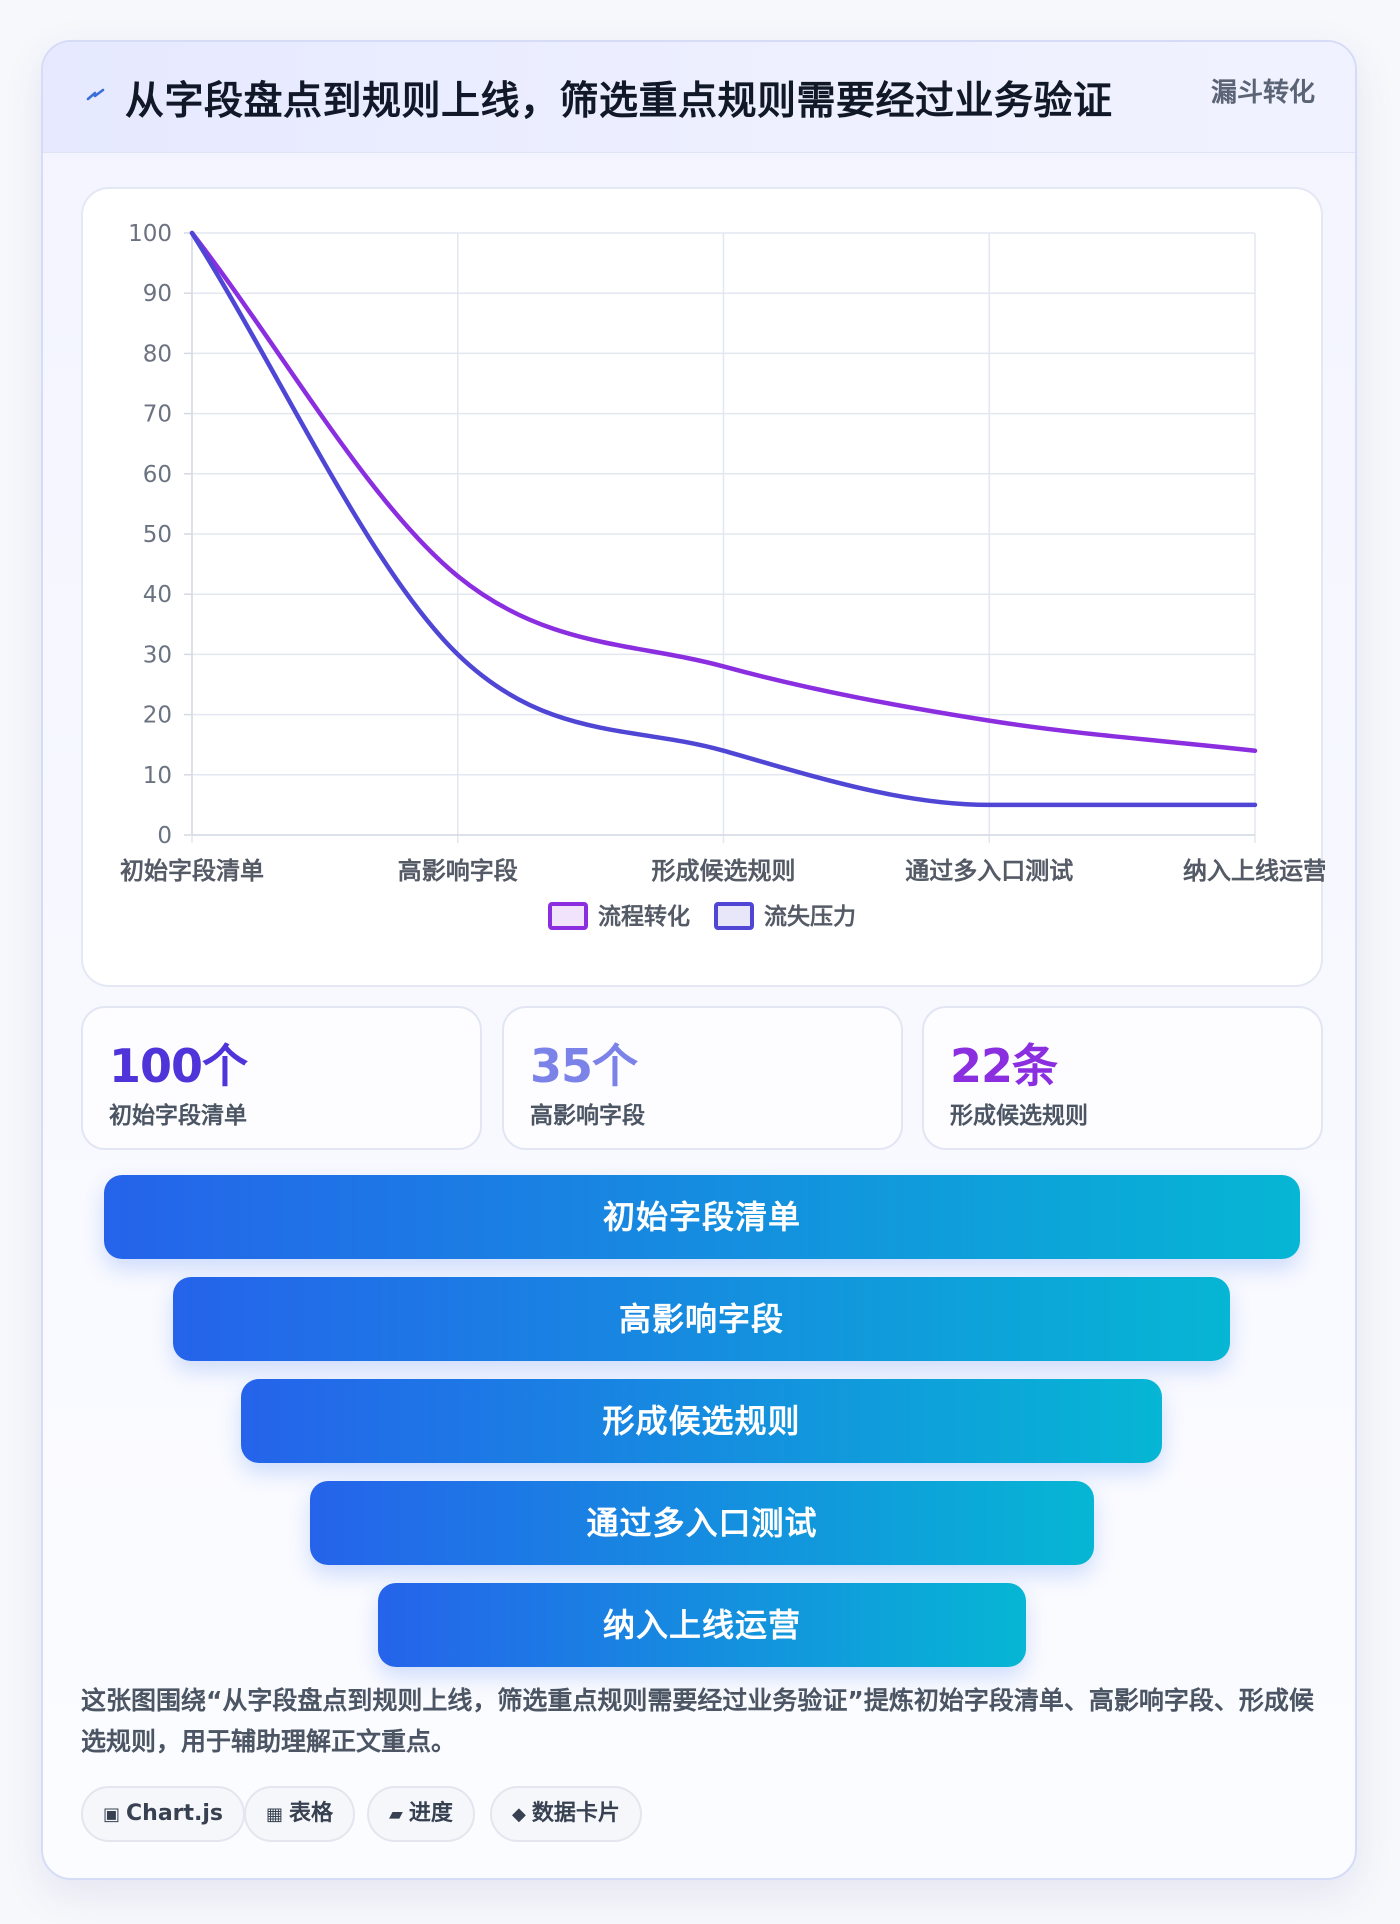 This screenshot has height=1924, width=1400. I want to click on x-tick-label: 形成候选规则, so click(724, 871).